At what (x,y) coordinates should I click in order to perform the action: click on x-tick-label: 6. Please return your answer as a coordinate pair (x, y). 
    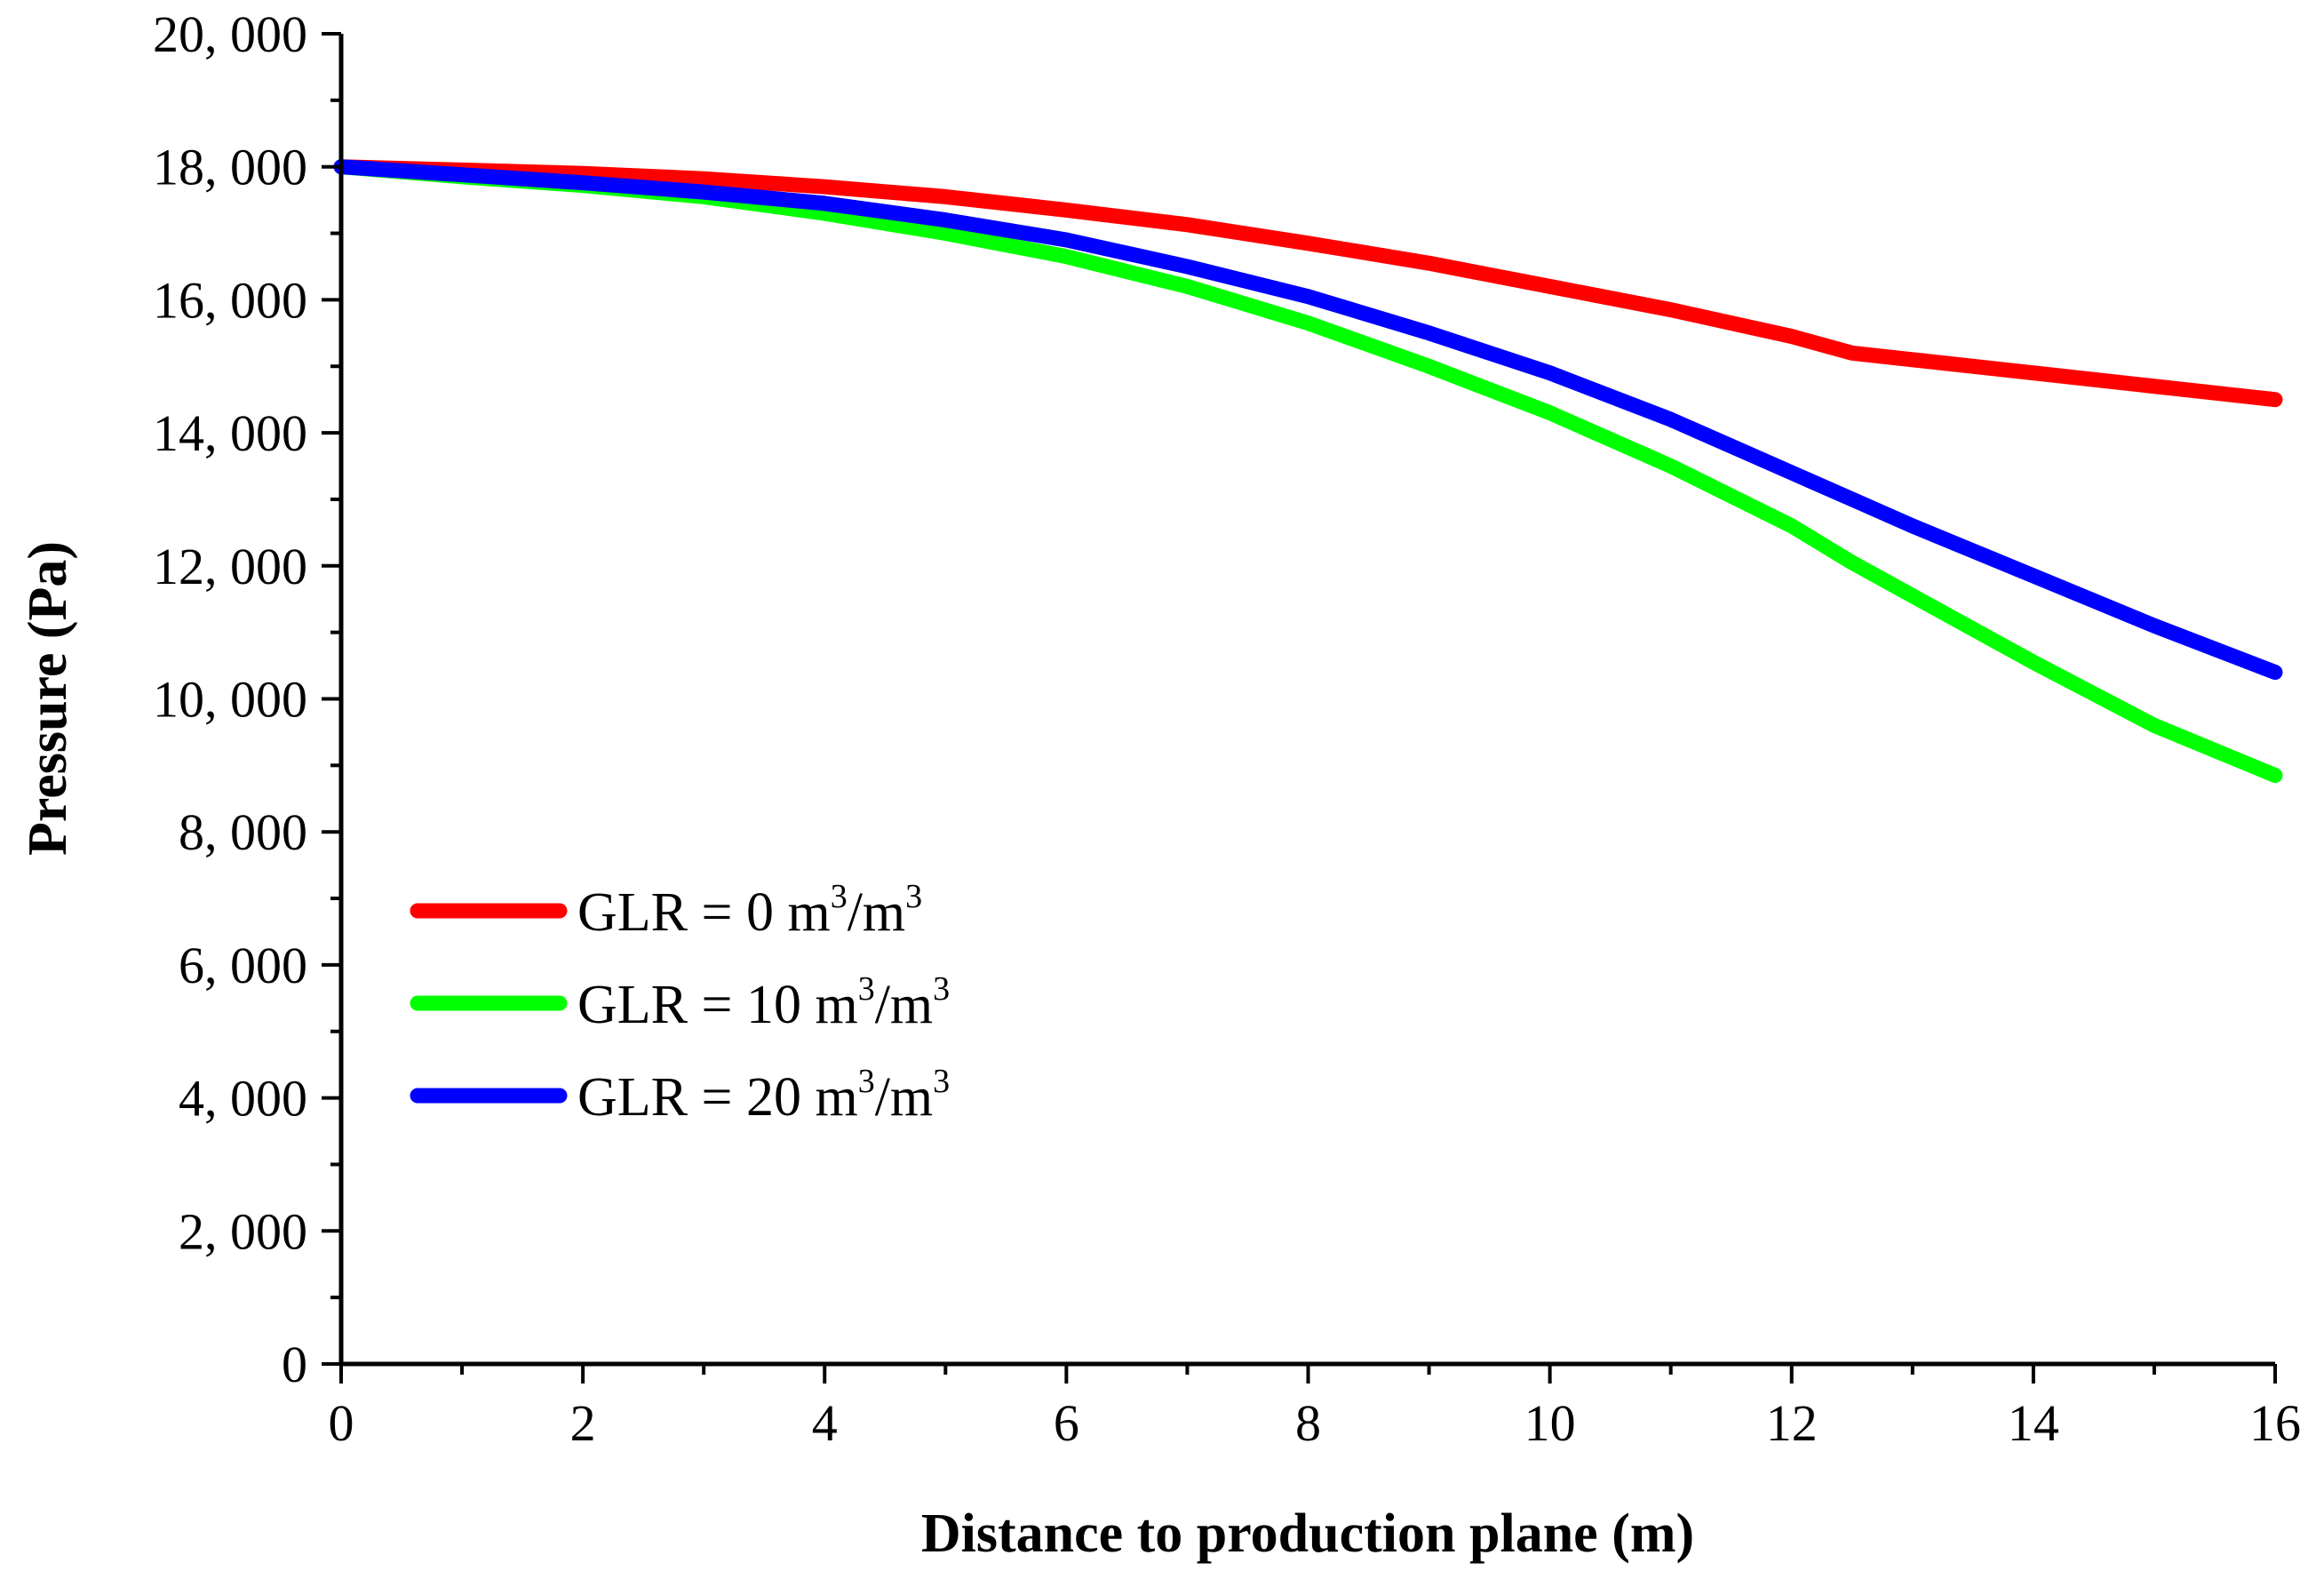
    Looking at the image, I should click on (1066, 1423).